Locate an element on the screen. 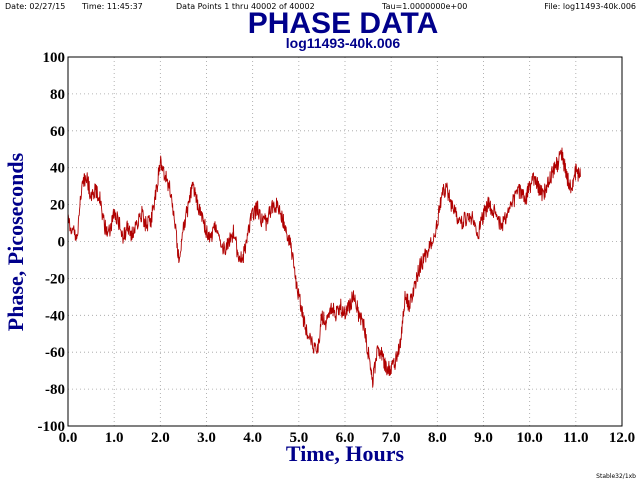  y-tick-label: -80 is located at coordinates (55, 390).